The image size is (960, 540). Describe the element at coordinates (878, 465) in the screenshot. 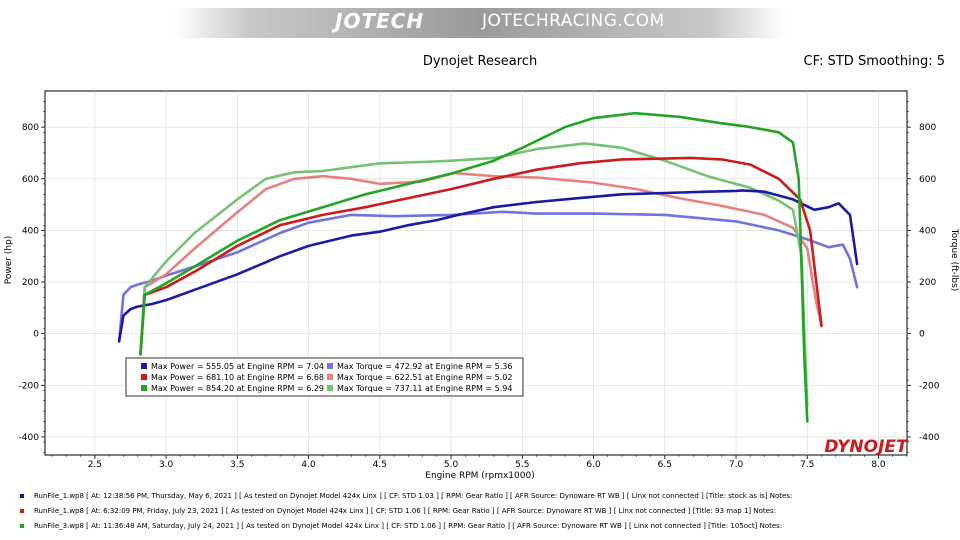

I see `x-tick-label: 8.0` at that location.